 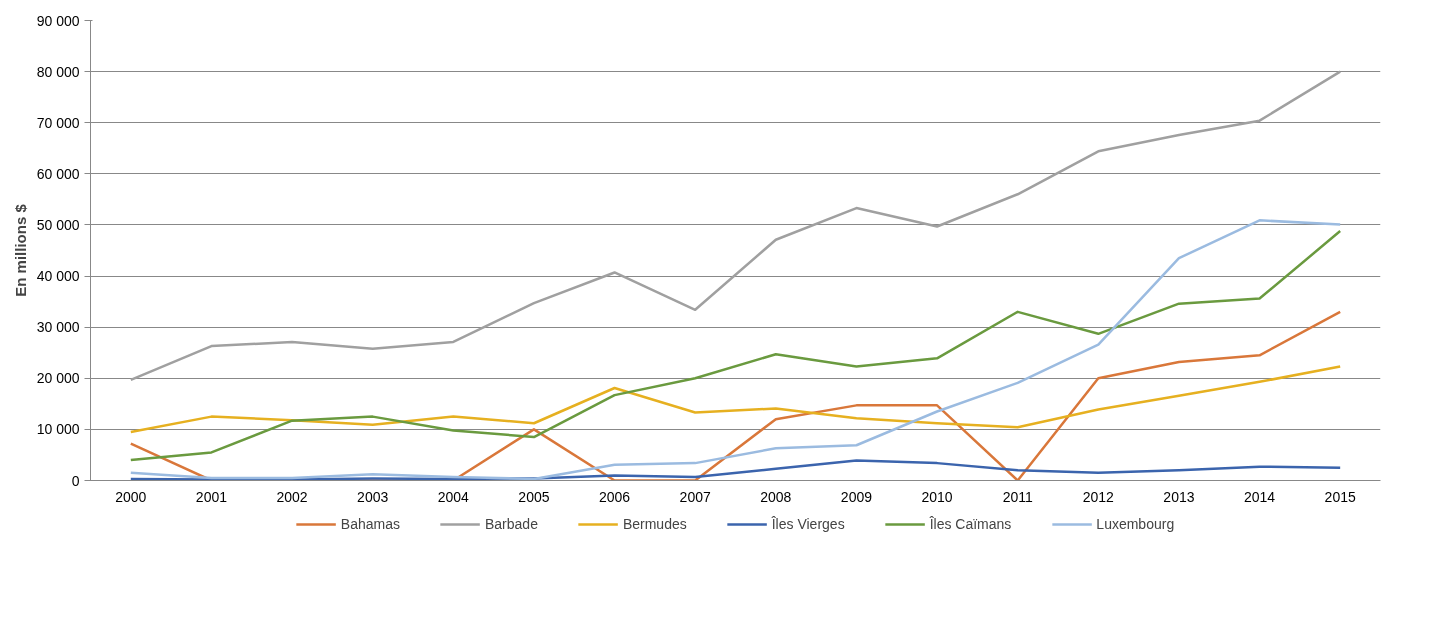 What do you see at coordinates (58, 327) in the screenshot?
I see `y-tick-label: 30 000` at bounding box center [58, 327].